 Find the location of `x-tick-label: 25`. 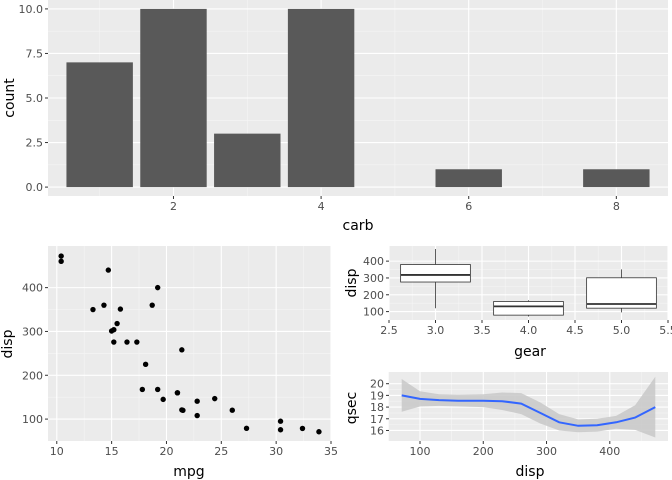

x-tick-label: 25 is located at coordinates (221, 451).